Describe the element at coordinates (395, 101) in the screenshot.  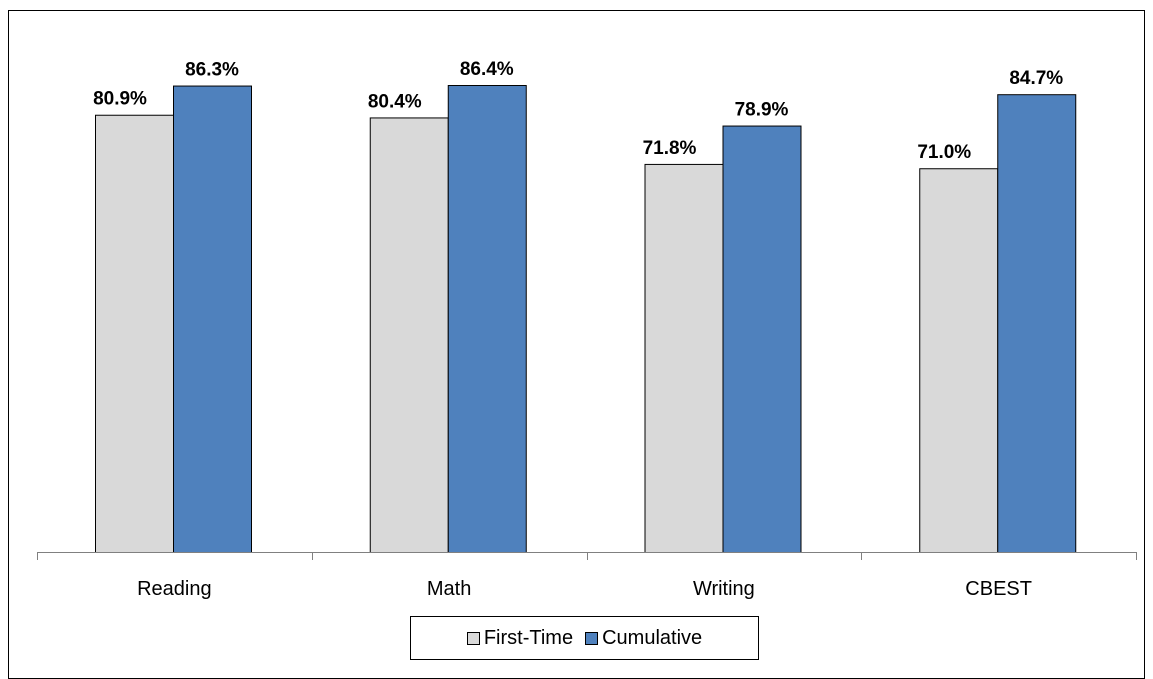
I see `data-label-first-time-math: 80.4%` at that location.